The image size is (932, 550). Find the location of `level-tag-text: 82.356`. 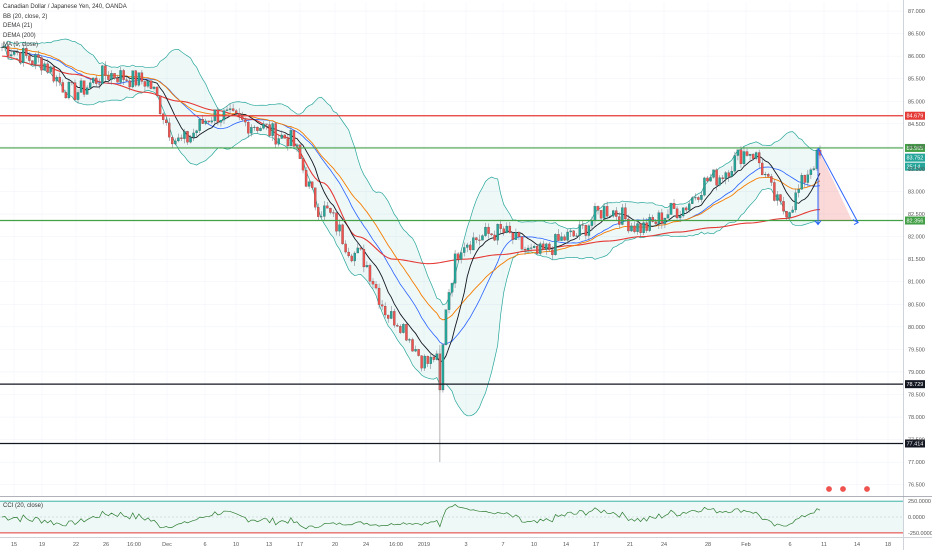

level-tag-text: 82.356 is located at coordinates (915, 222).